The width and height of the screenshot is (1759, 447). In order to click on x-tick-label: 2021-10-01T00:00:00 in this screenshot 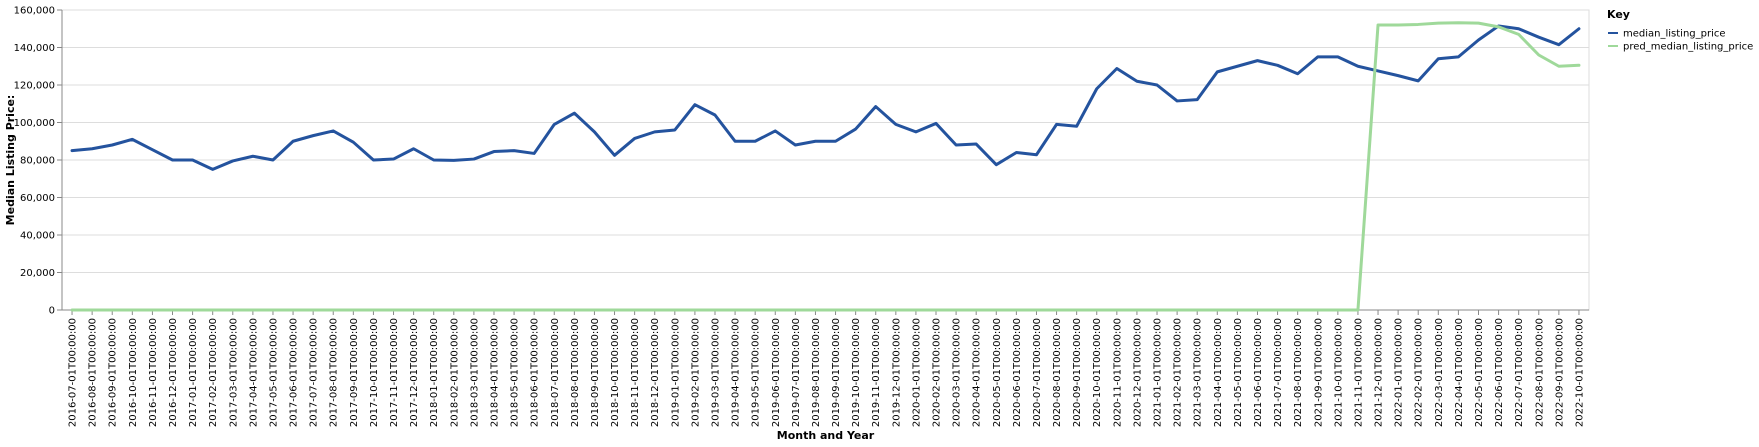, I will do `click(1338, 372)`.